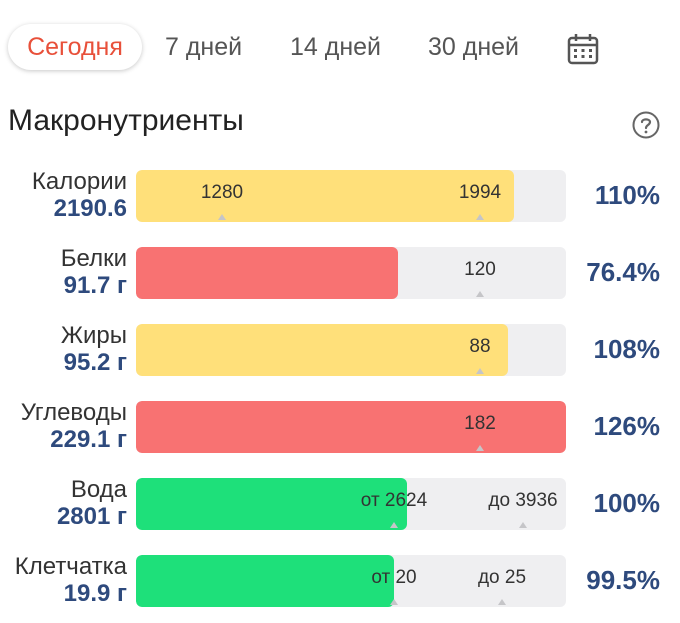 The image size is (680, 623). I want to click on target-marker: 120, so click(480, 273).